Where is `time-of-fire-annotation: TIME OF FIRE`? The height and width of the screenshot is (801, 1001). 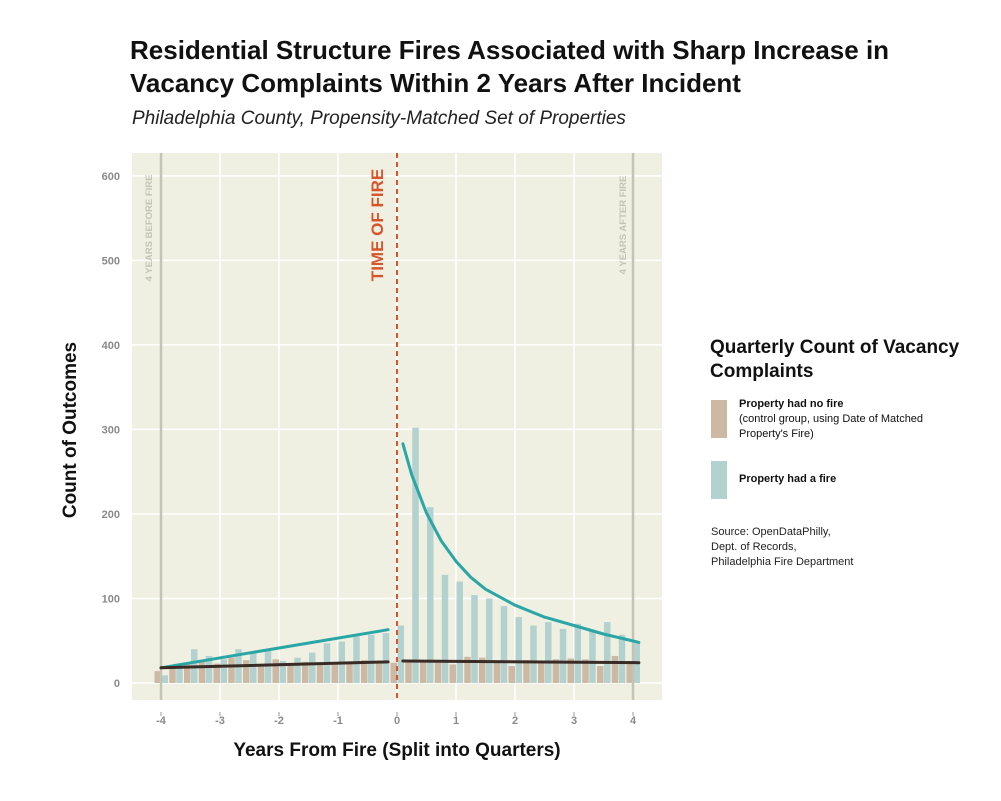
time-of-fire-annotation: TIME OF FIRE is located at coordinates (377, 225).